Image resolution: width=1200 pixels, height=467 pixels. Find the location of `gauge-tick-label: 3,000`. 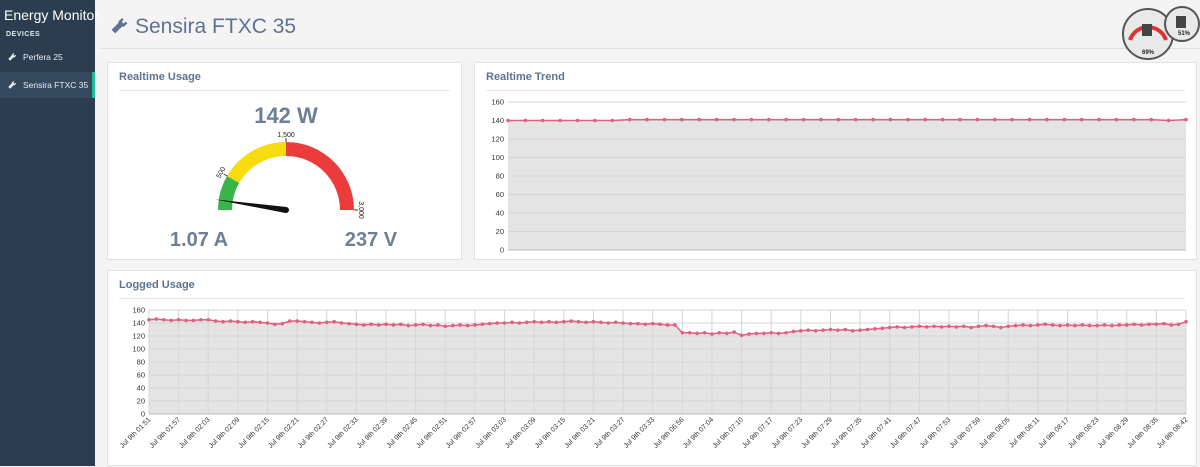

gauge-tick-label: 3,000 is located at coordinates (360, 210).